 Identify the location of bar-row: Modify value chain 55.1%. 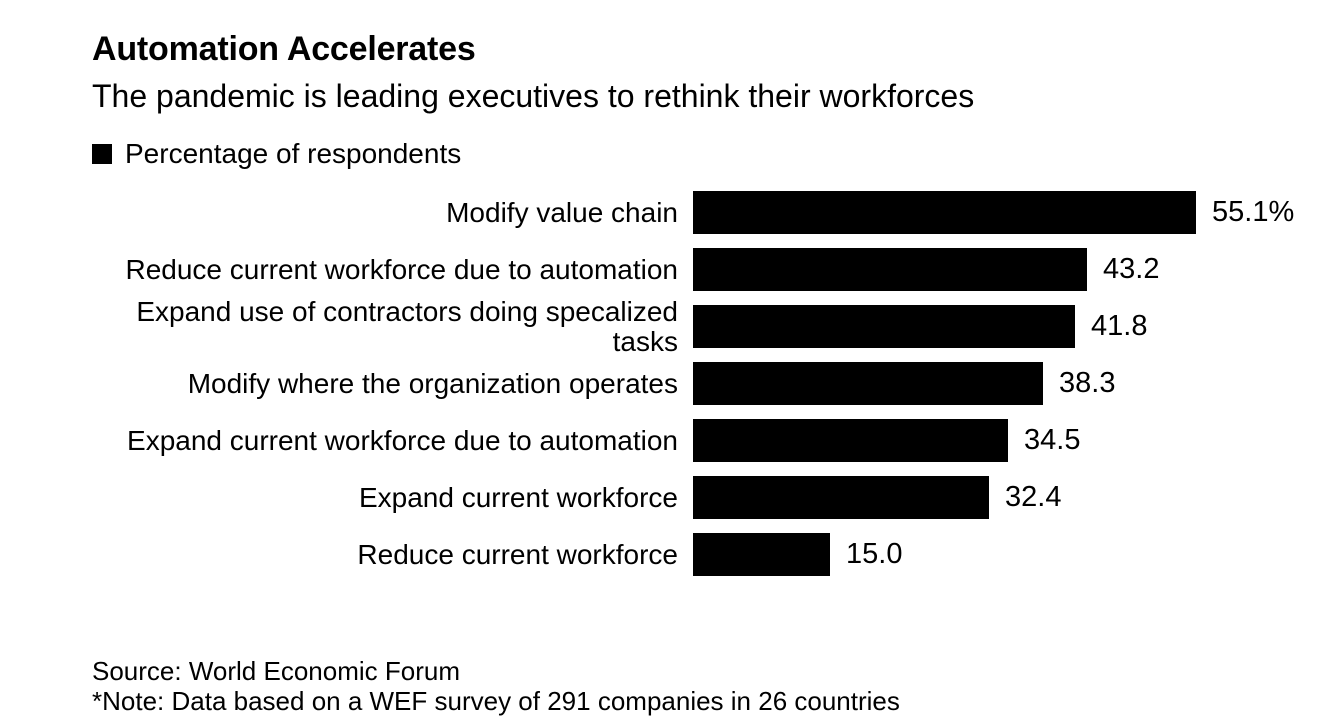
(712, 212).